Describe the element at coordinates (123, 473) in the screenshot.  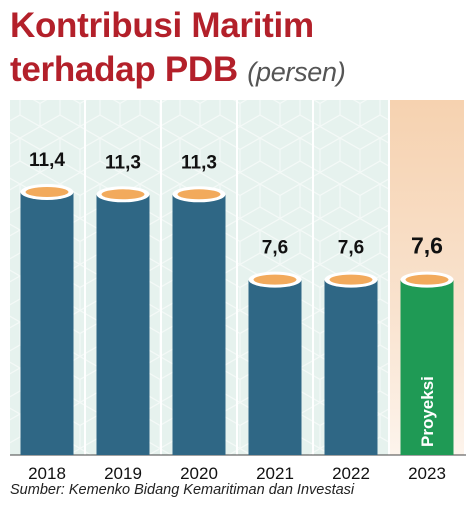
I see `category-label-2019: 2019` at that location.